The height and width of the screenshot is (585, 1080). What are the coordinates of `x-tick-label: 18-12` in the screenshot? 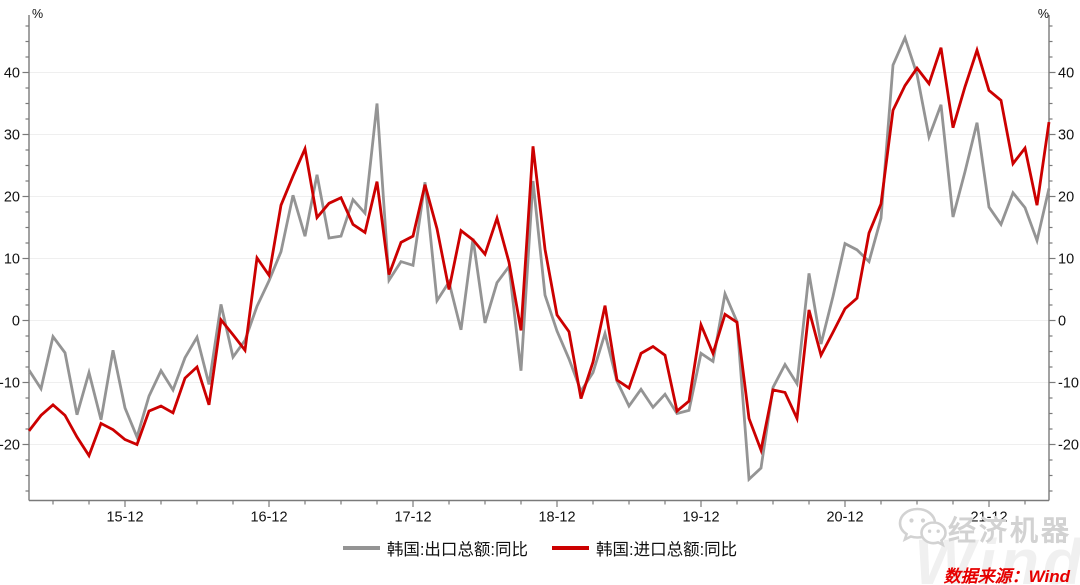 It's located at (556, 518).